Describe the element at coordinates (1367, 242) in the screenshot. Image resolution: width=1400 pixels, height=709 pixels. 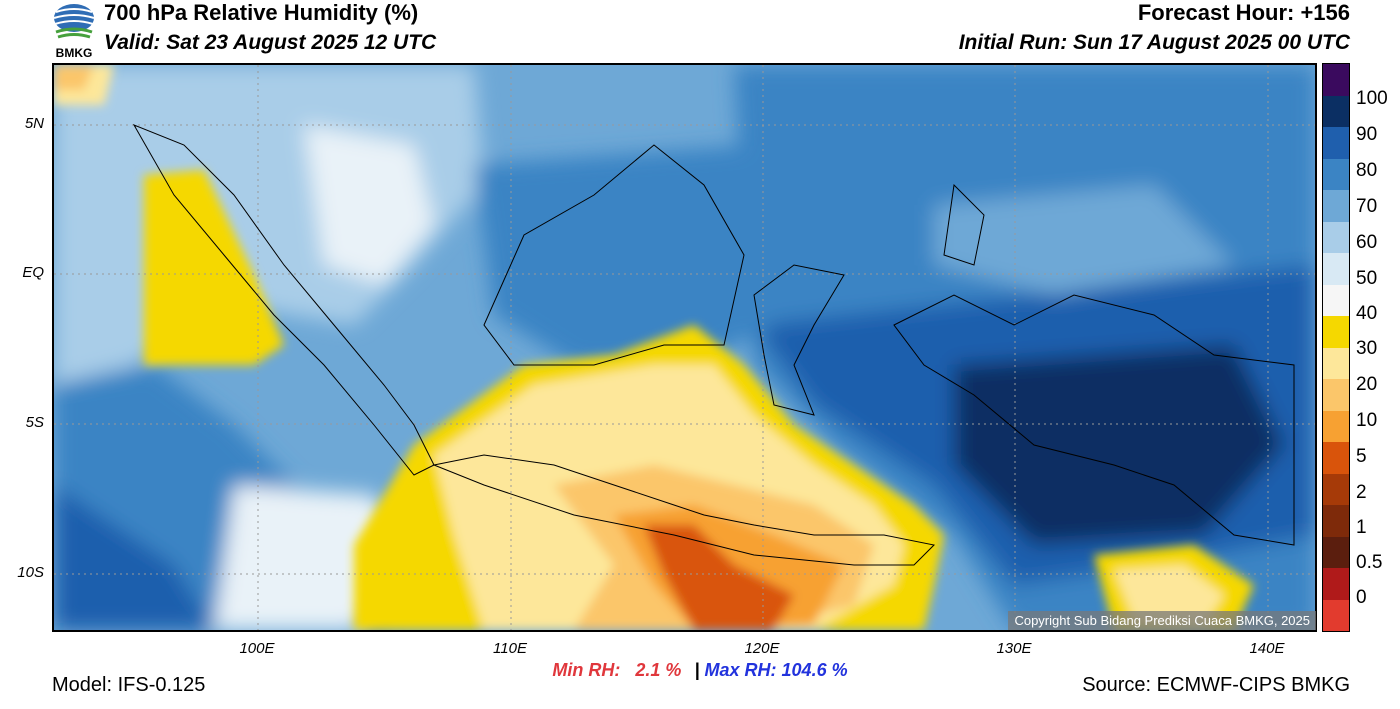
I see `colorbar-label: 60` at that location.